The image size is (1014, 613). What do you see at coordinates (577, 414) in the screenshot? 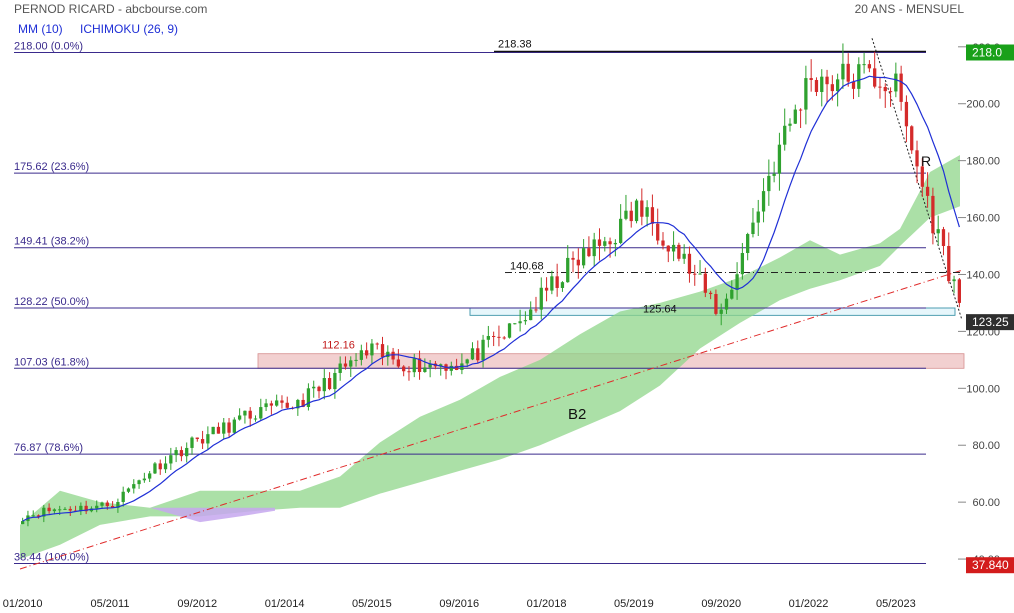
I see `annotation-b2: B2` at bounding box center [577, 414].